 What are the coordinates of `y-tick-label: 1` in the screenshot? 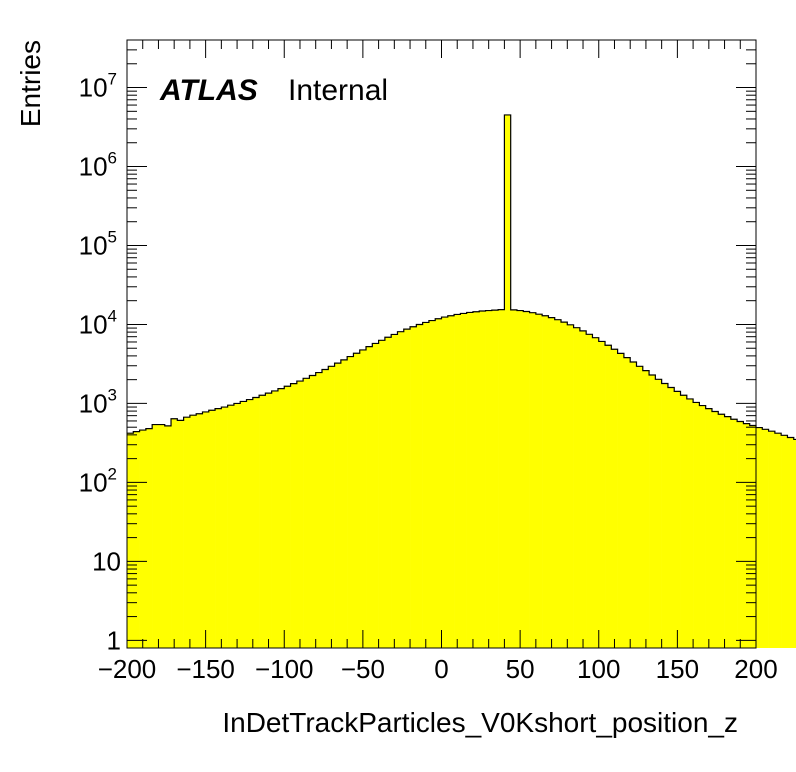 It's located at (114, 640).